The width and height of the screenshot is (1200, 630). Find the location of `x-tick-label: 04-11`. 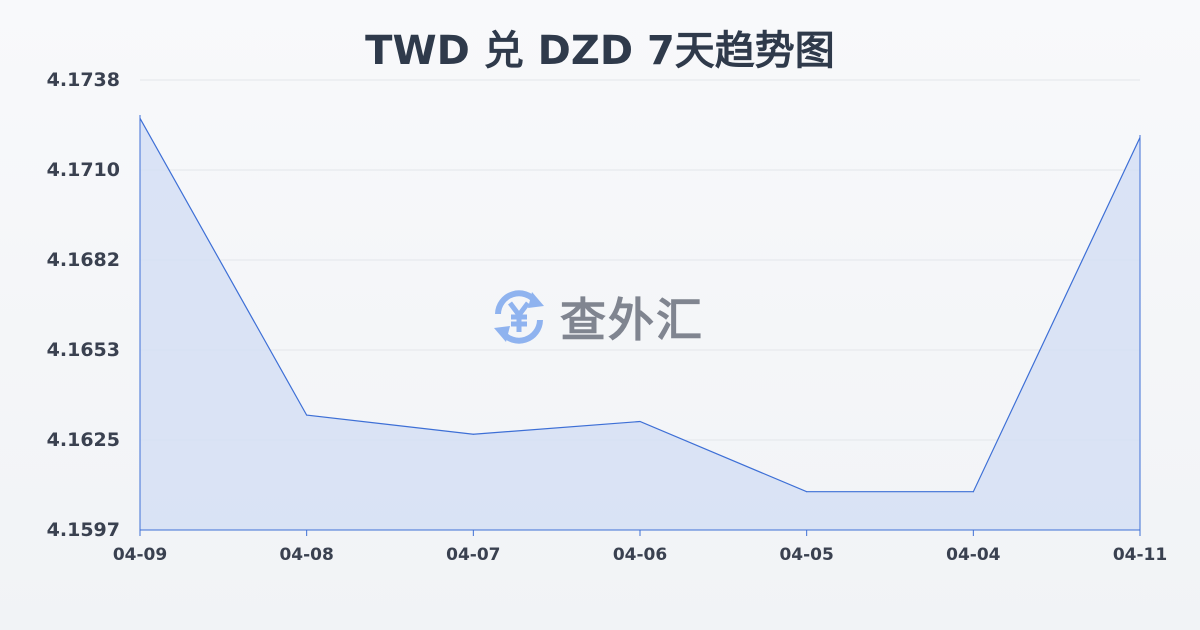

x-tick-label: 04-11 is located at coordinates (1140, 555).